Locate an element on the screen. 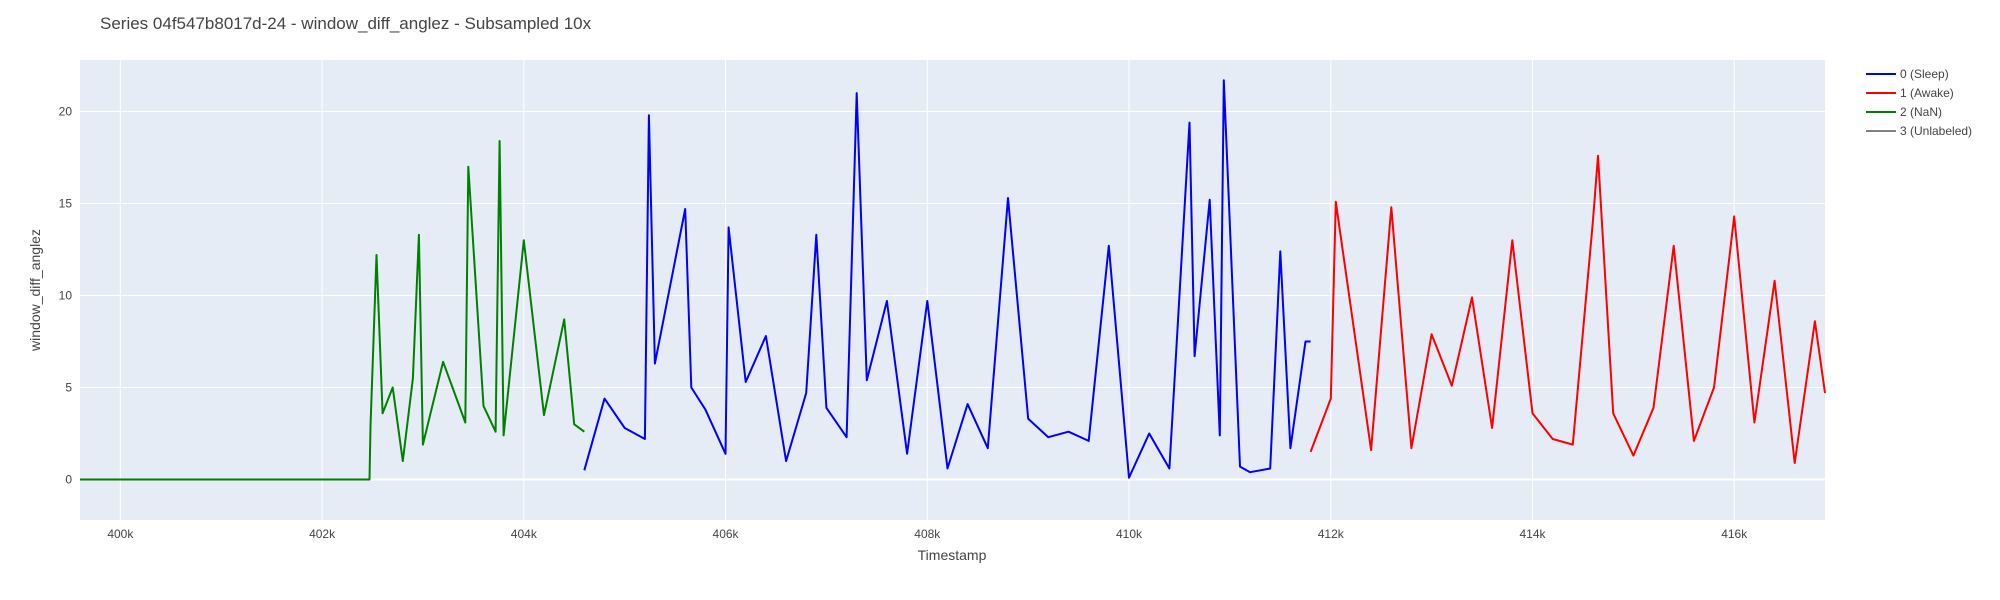 The width and height of the screenshot is (2000, 600). legend-item: 3 (Unlabeled) is located at coordinates (1919, 131).